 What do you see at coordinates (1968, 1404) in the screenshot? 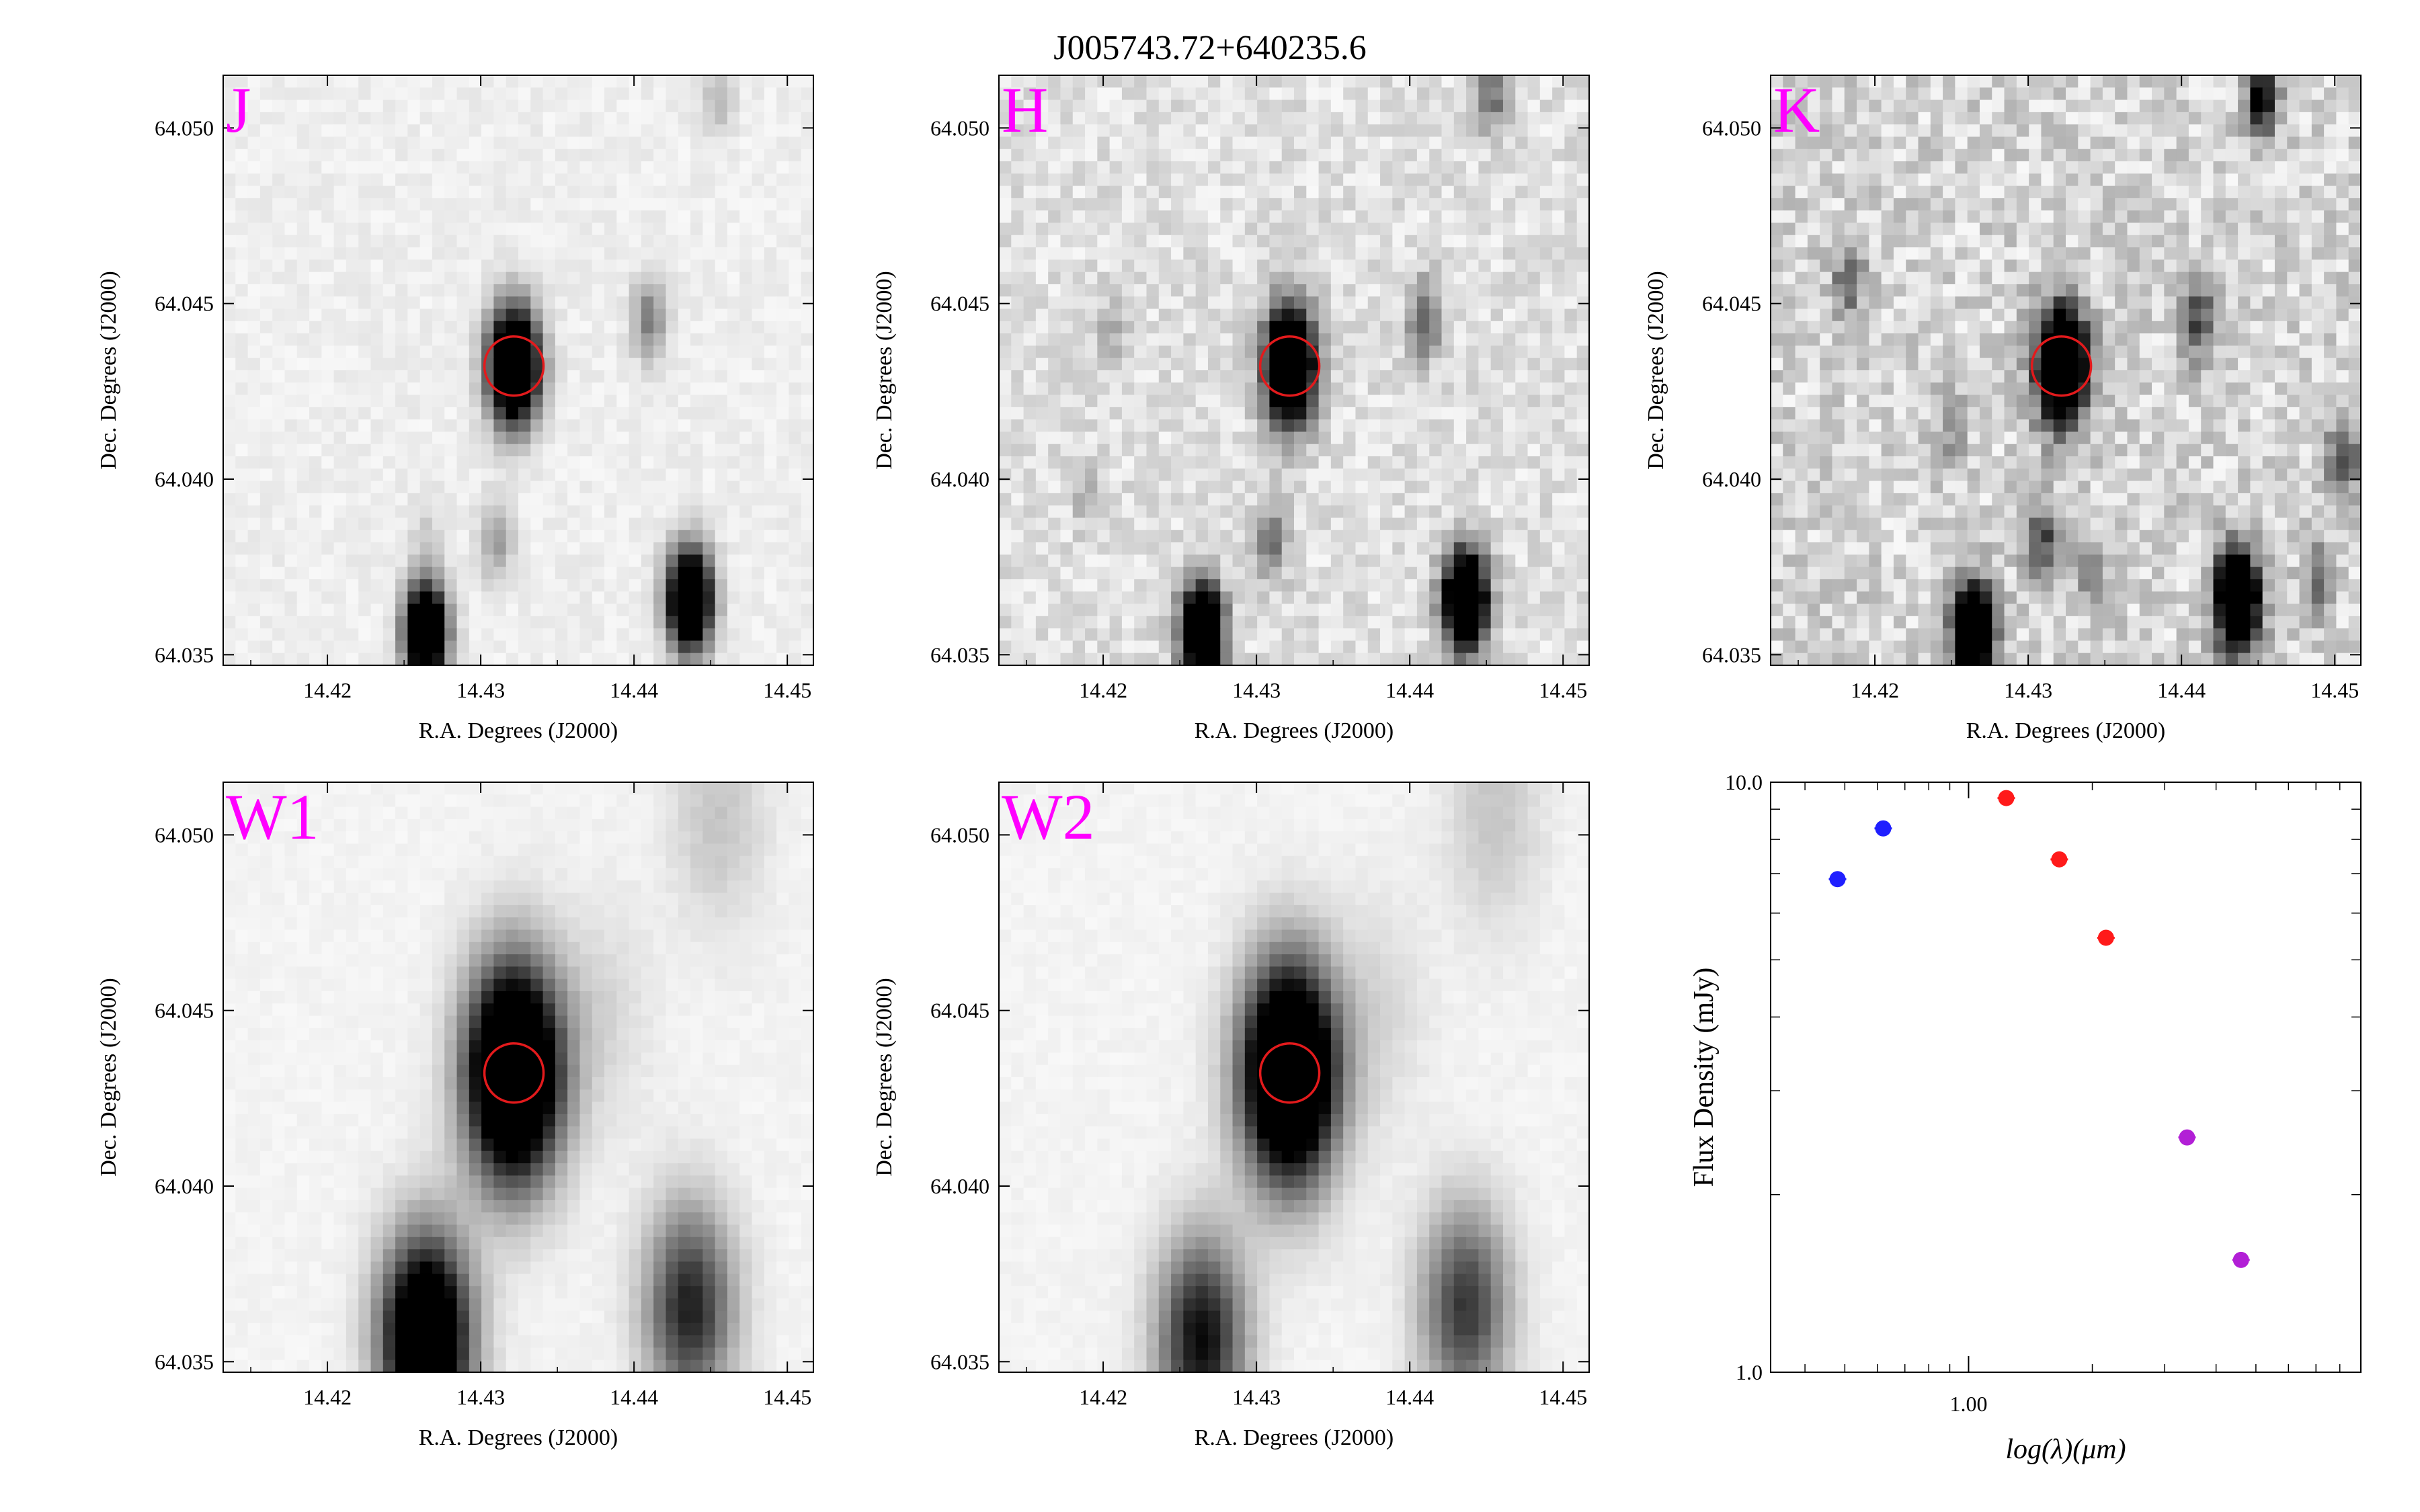
I see `x-tick-label: 1.00` at bounding box center [1968, 1404].